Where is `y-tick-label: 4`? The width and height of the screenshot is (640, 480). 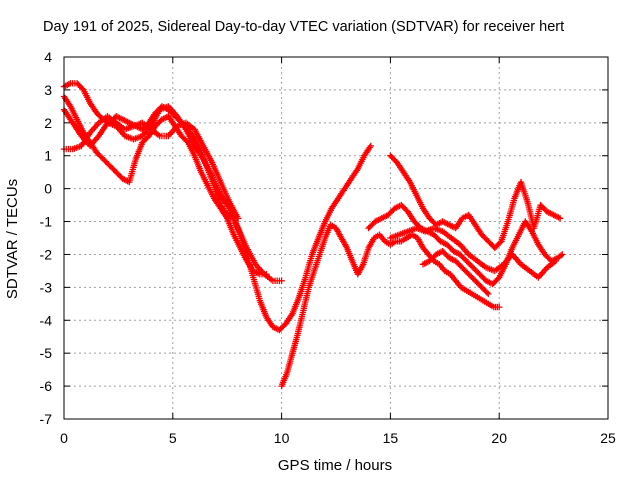 y-tick-label: 4 is located at coordinates (48, 57).